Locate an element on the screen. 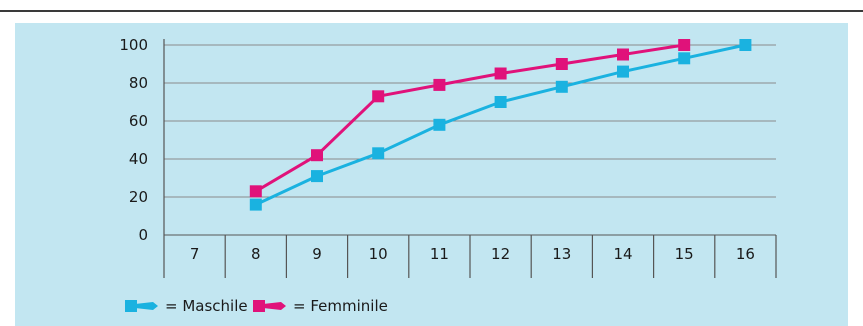 The image size is (863, 326). y-tick-labels: 0 20 40 60 80 100 is located at coordinates (133, 140).